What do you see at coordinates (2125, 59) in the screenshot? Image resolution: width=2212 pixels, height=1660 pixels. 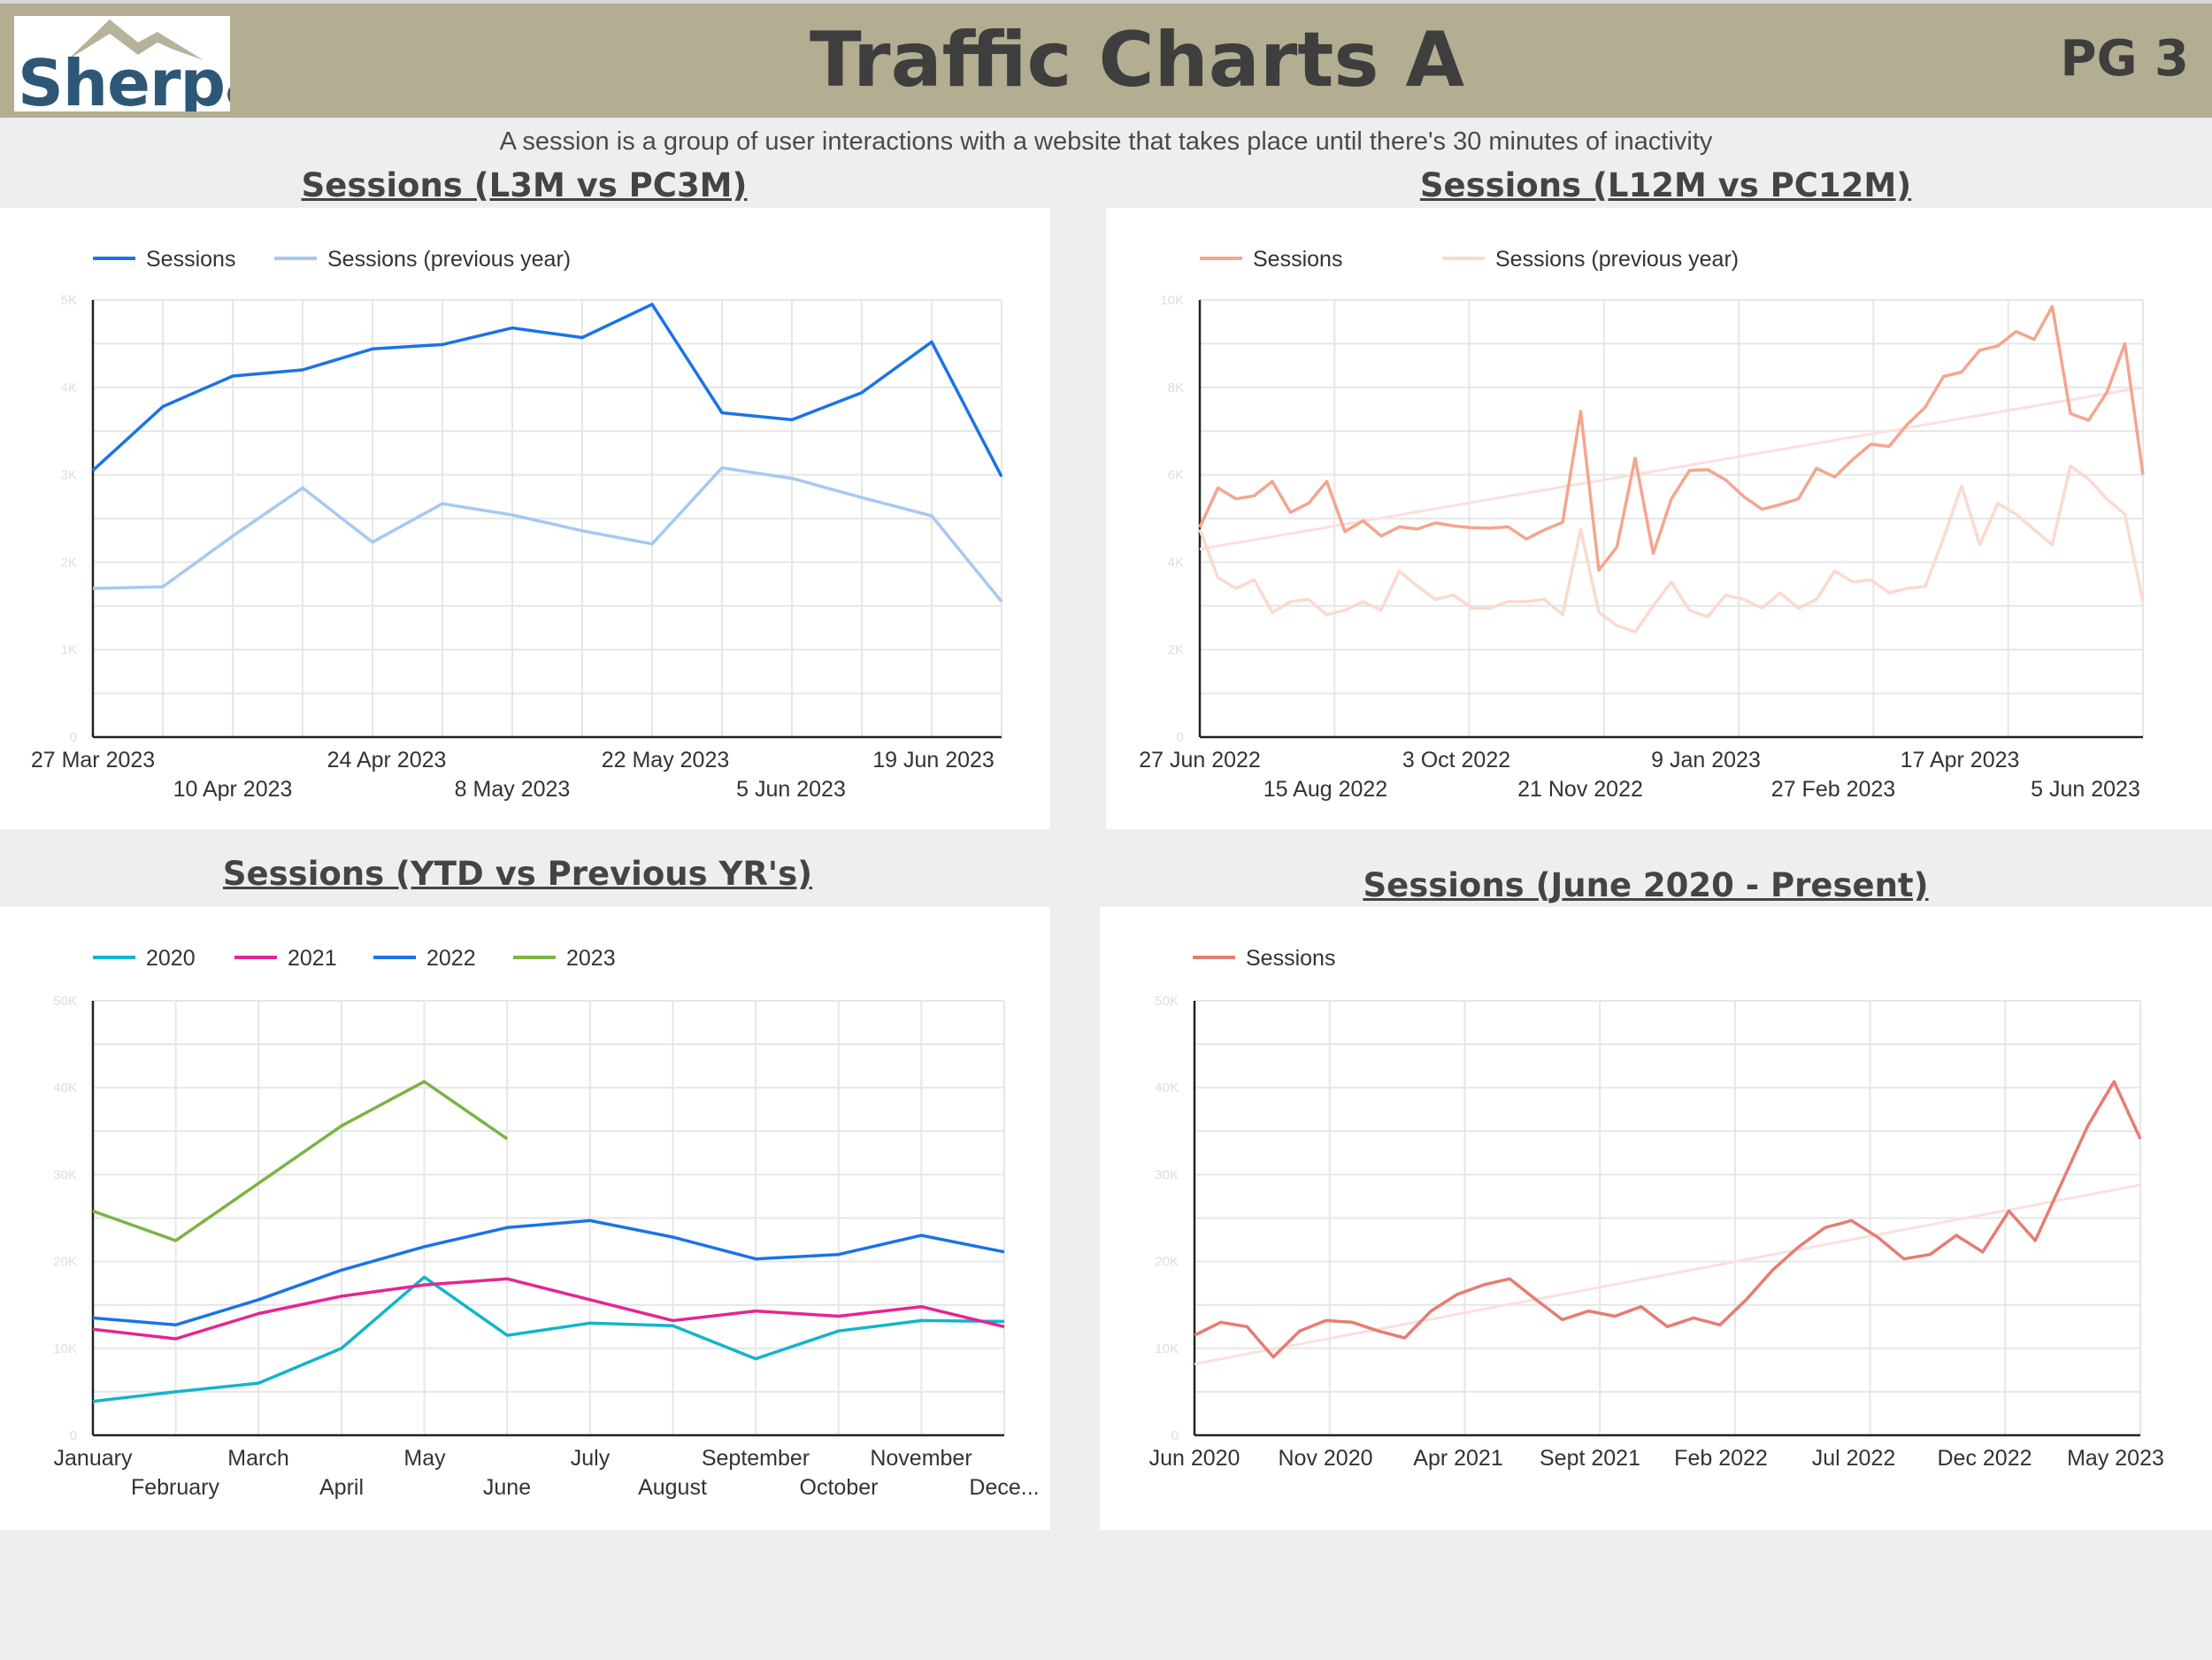 I see `page-number: PG 3` at bounding box center [2125, 59].